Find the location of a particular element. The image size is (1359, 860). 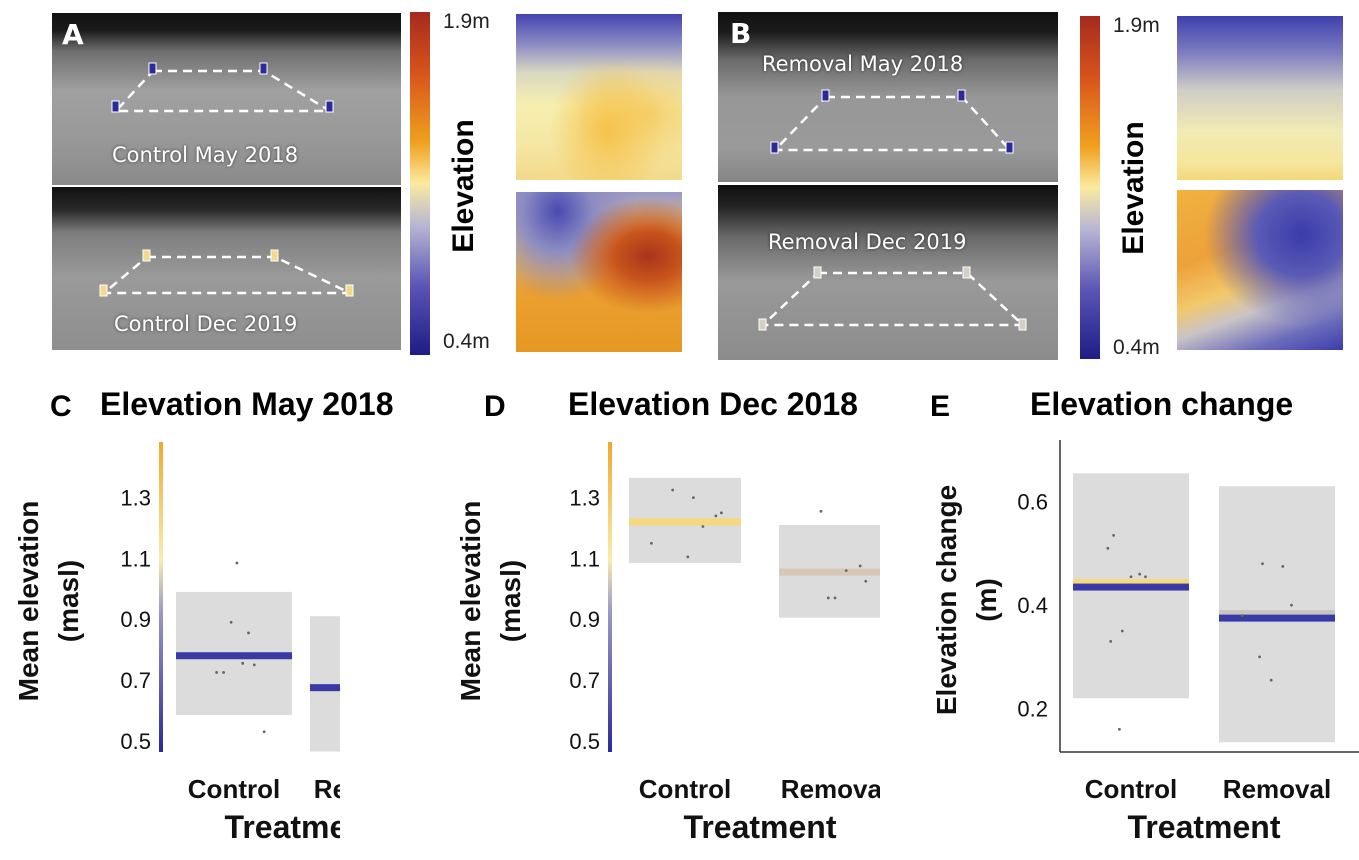

y-tick-label: 0.6 is located at coordinates (1032, 502).